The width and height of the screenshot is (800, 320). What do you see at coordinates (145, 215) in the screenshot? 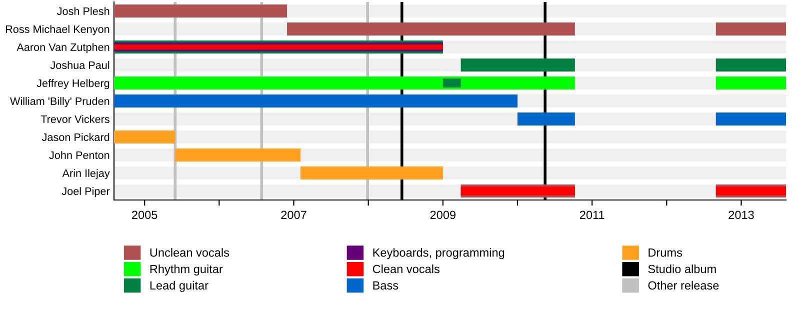
I see `x-tick-label: 2005` at bounding box center [145, 215].